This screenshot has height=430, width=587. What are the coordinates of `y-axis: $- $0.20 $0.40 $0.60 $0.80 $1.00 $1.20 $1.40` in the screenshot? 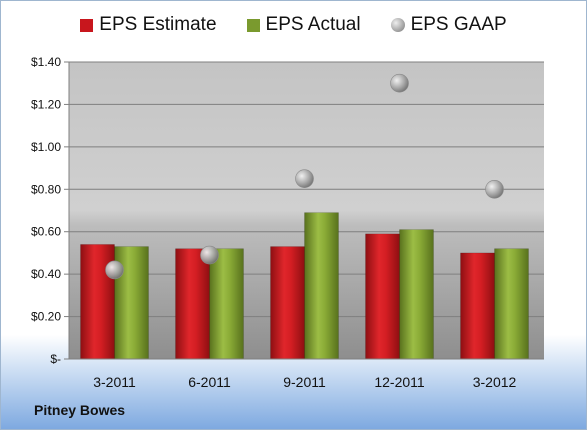 It's located at (50, 210).